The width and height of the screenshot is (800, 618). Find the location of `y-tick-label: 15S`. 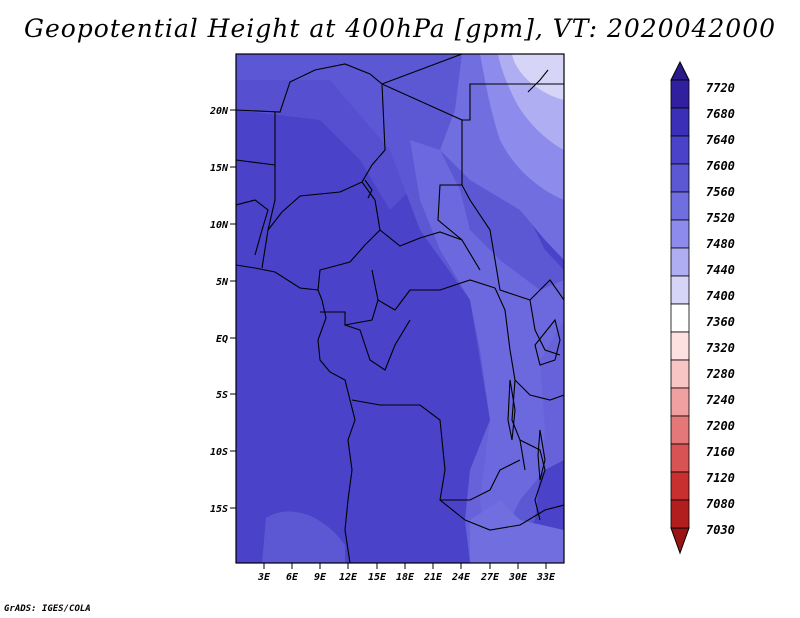

y-tick-label: 15S is located at coordinates (219, 509).